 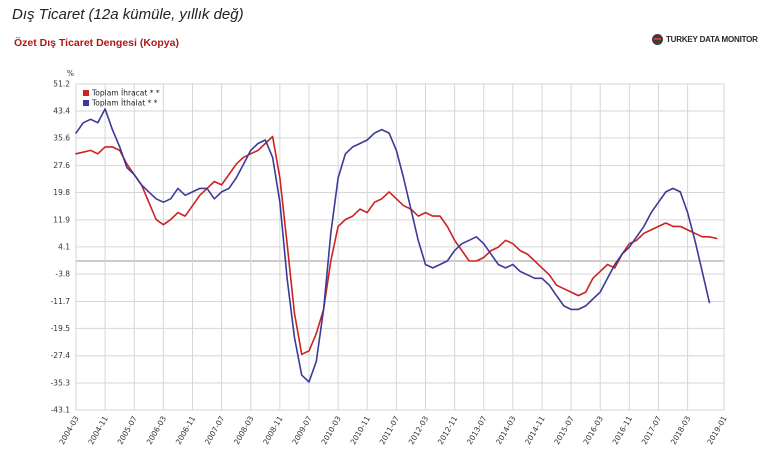 What do you see at coordinates (62, 274) in the screenshot?
I see `y-tick-label: -3.8` at bounding box center [62, 274].